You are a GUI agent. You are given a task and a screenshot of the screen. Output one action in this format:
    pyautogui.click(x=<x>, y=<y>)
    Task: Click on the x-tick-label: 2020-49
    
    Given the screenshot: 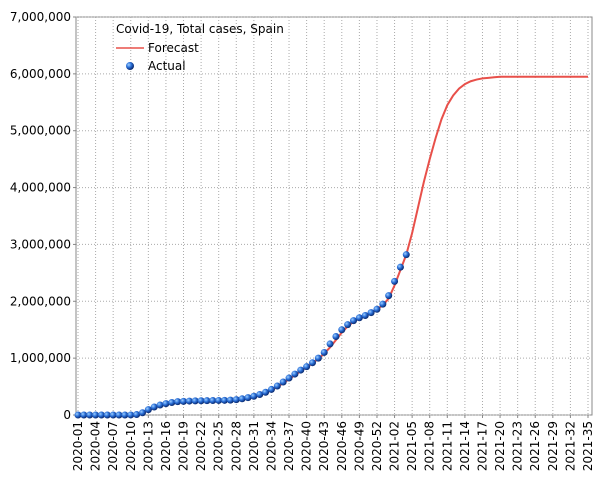 What is the action you would take?
    pyautogui.click(x=359, y=446)
    